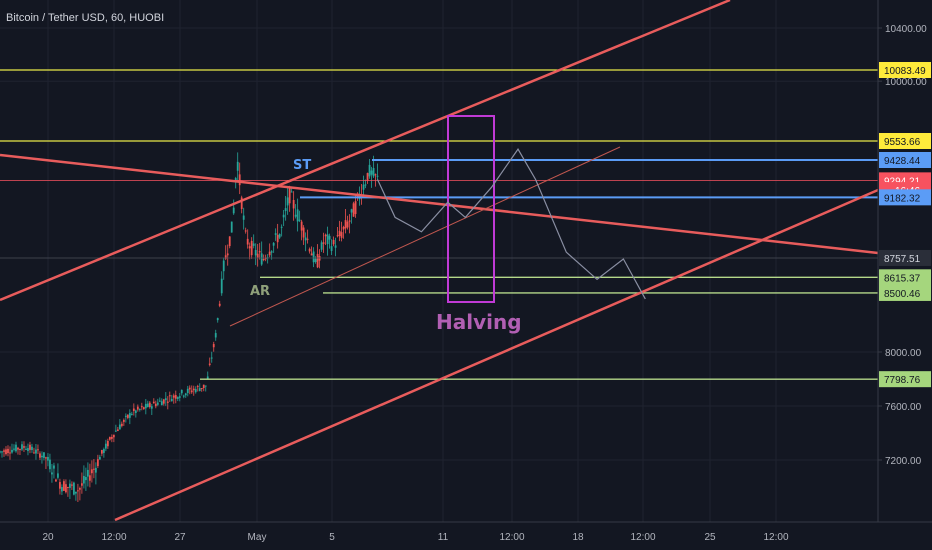 Image resolution: width=932 pixels, height=550 pixels. I want to click on rising-support-line, so click(425, 236).